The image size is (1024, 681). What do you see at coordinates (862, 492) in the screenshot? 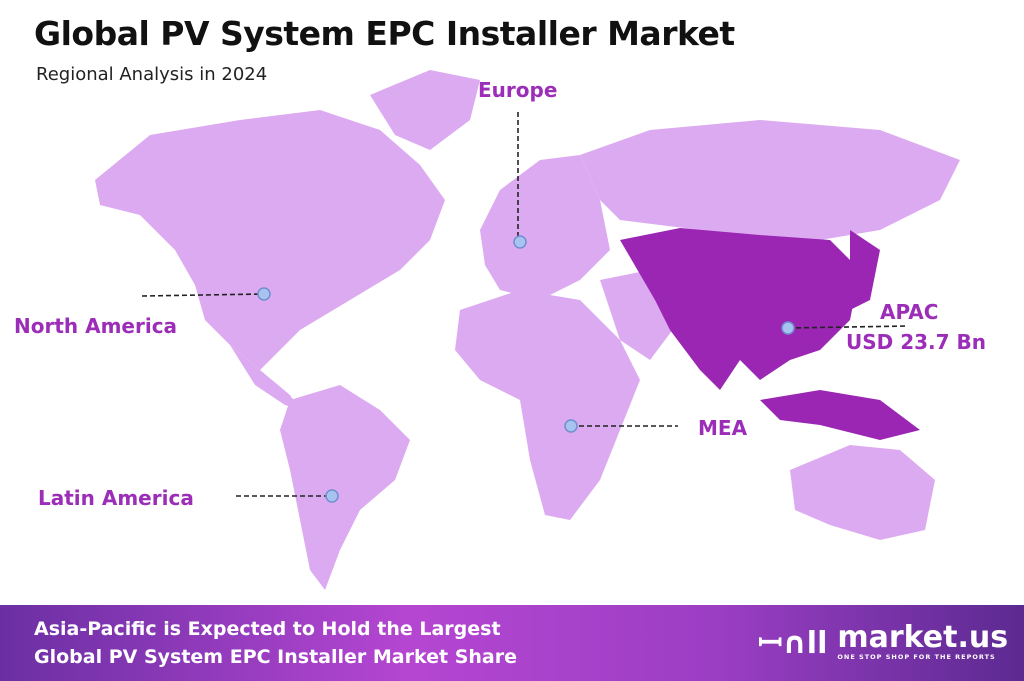
I see `australia` at bounding box center [862, 492].